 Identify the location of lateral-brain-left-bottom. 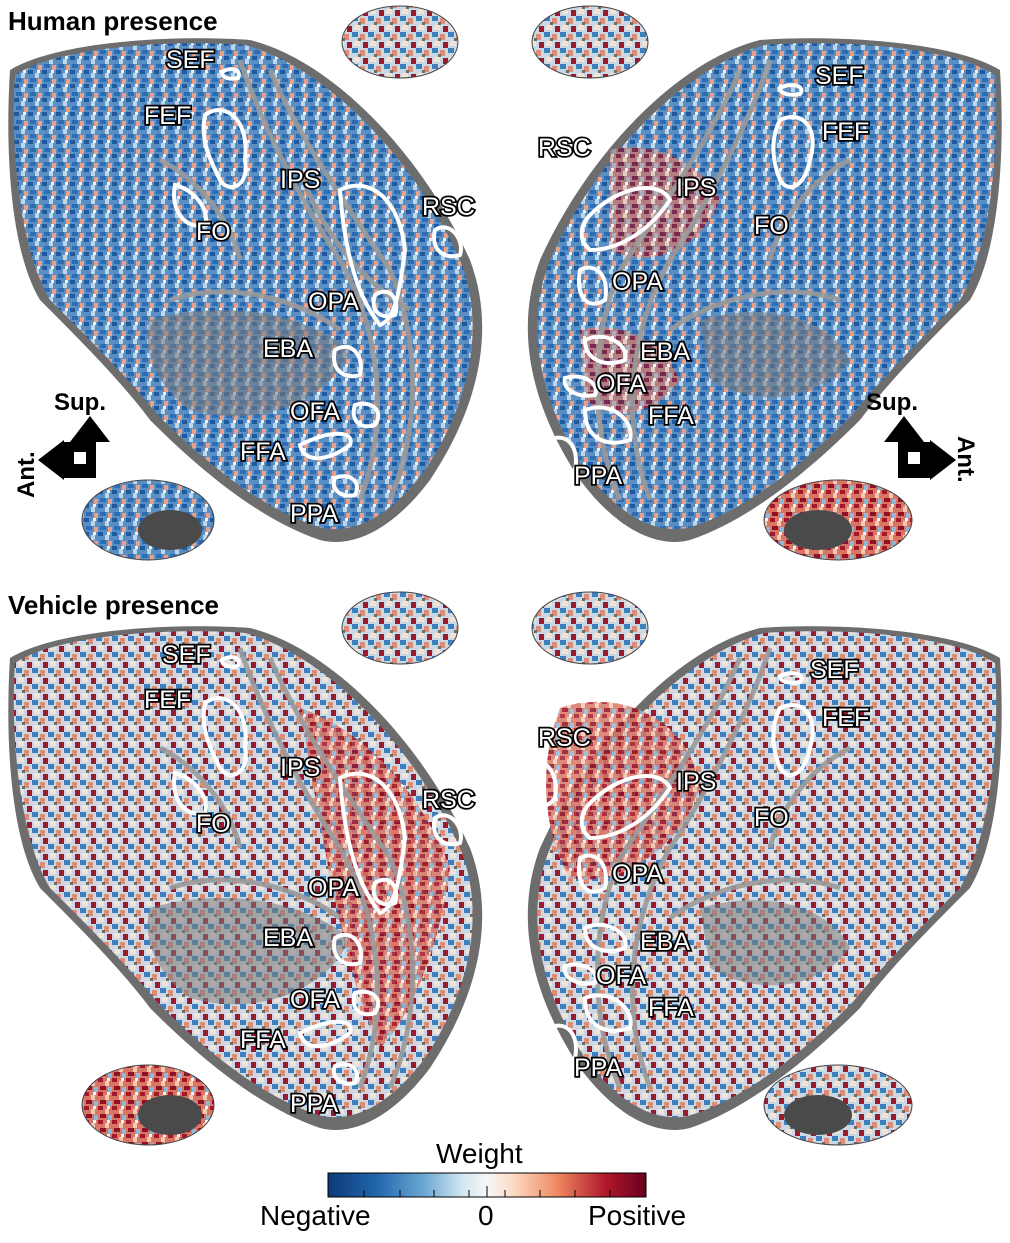
(400, 628).